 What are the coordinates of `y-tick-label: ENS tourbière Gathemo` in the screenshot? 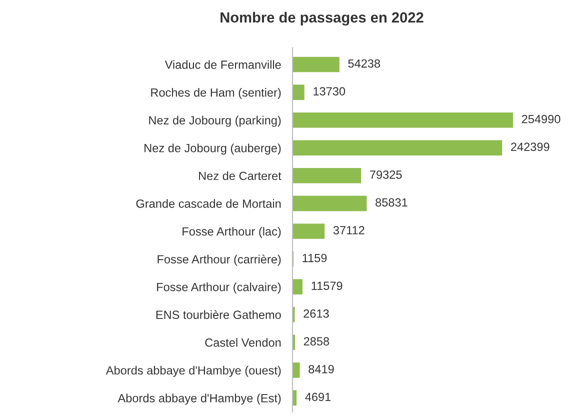 It's located at (218, 314).